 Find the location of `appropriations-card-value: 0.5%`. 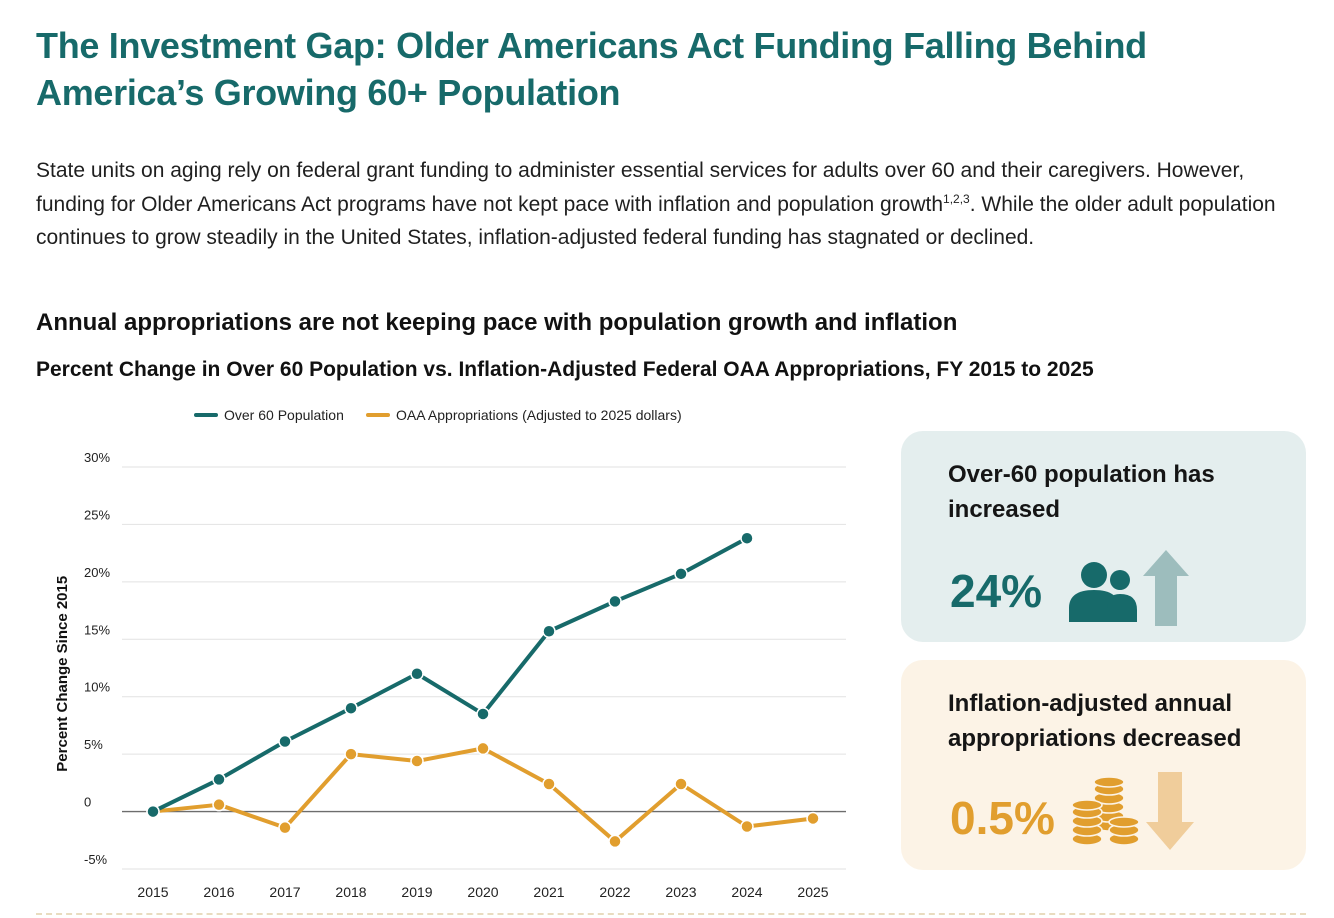

appropriations-card-value: 0.5% is located at coordinates (1002, 818).